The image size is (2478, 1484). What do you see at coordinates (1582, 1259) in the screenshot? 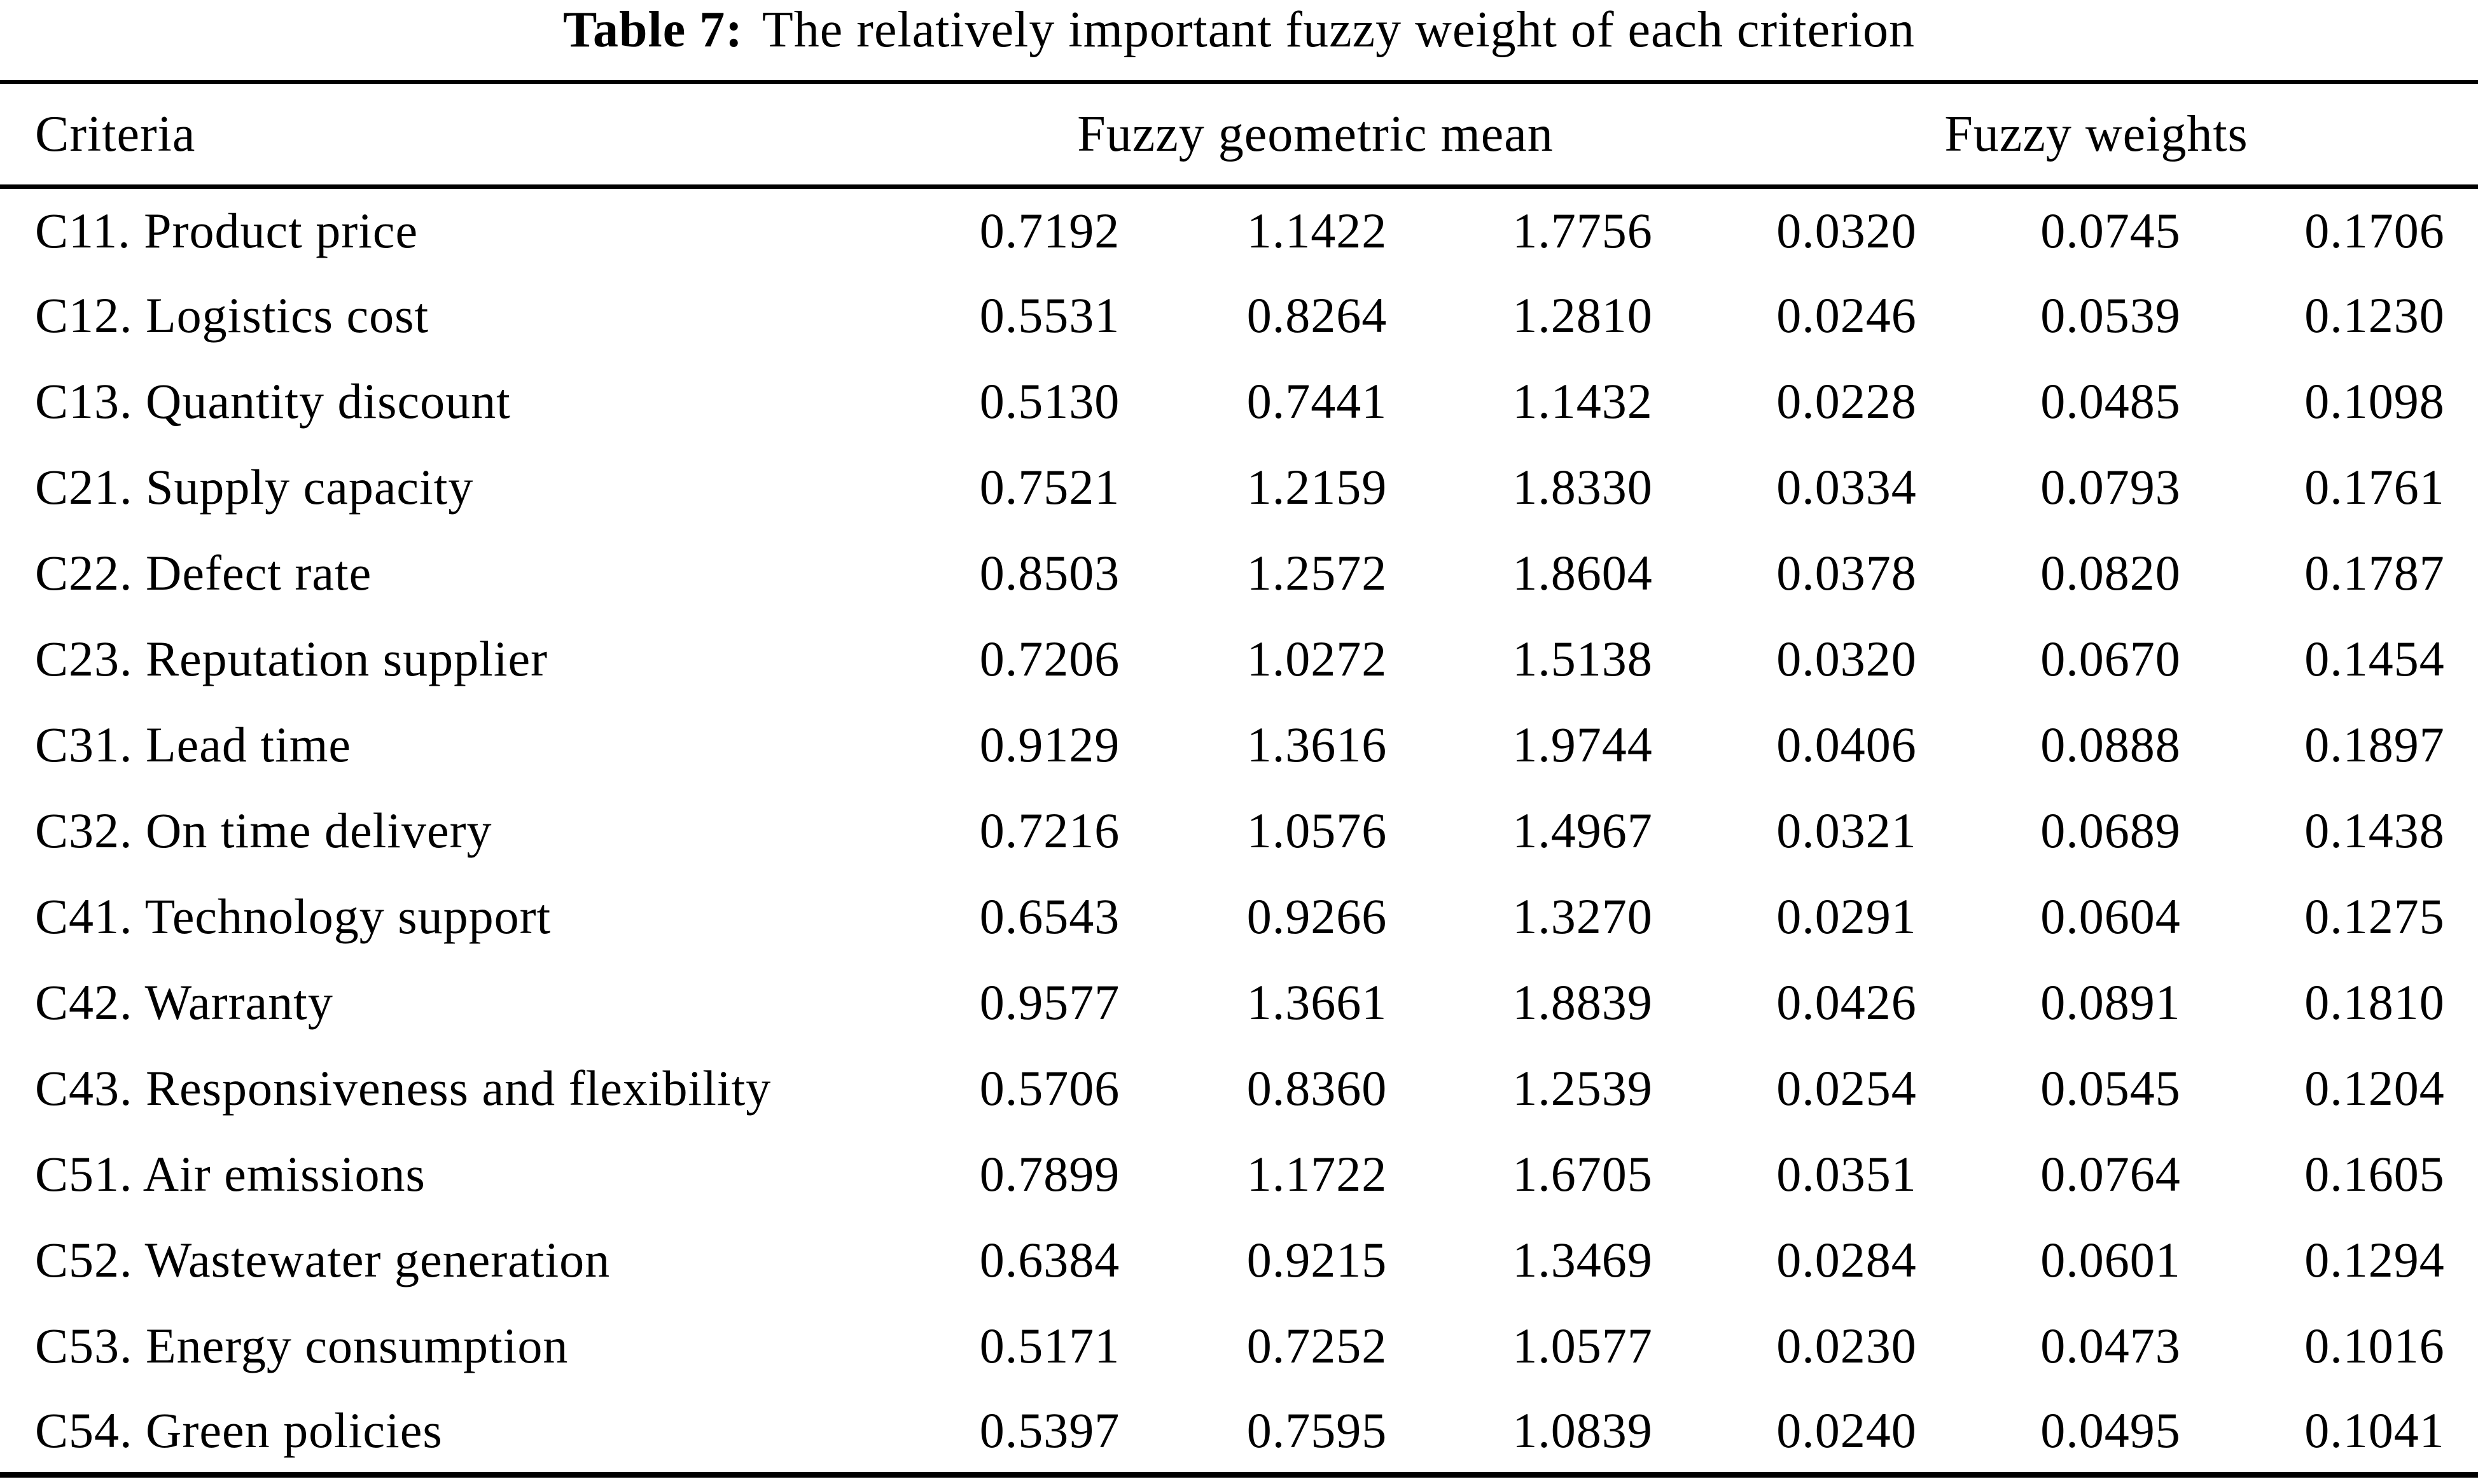
I see `geometric-mean-high-cell: 1.3469` at bounding box center [1582, 1259].